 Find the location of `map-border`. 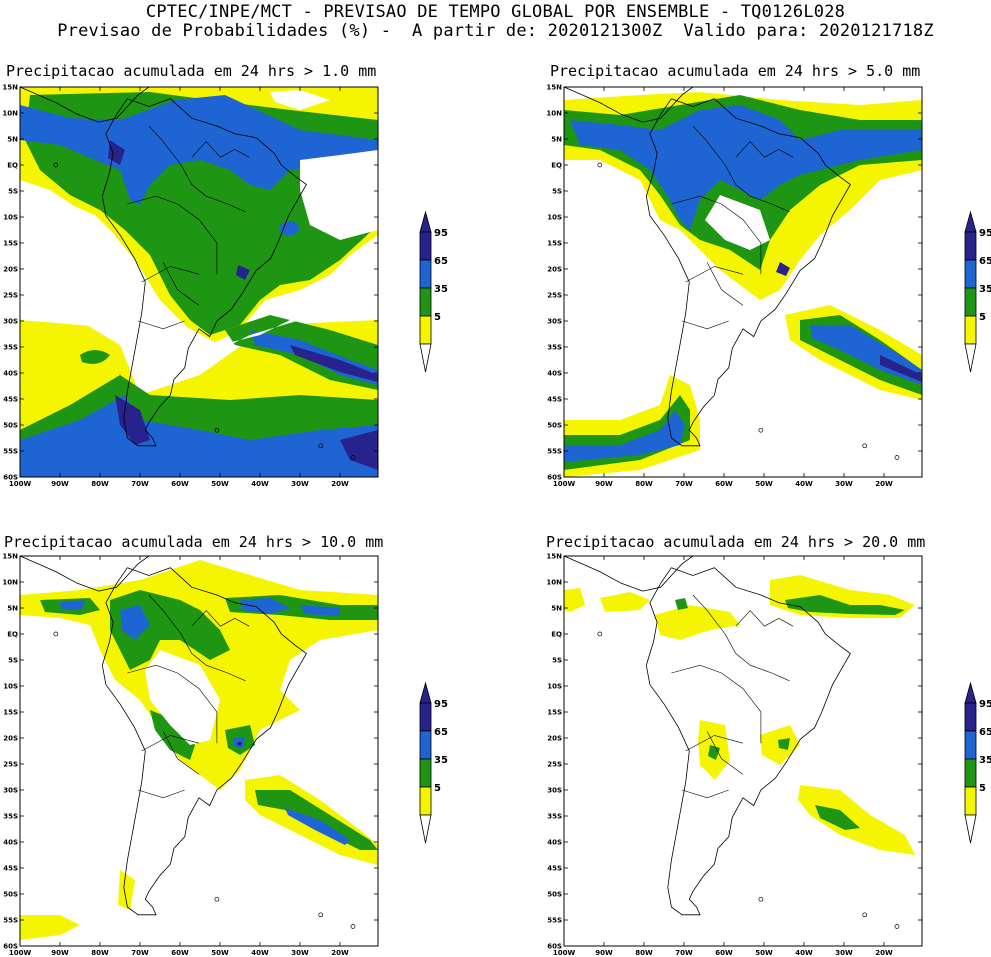

map-border is located at coordinates (199, 751).